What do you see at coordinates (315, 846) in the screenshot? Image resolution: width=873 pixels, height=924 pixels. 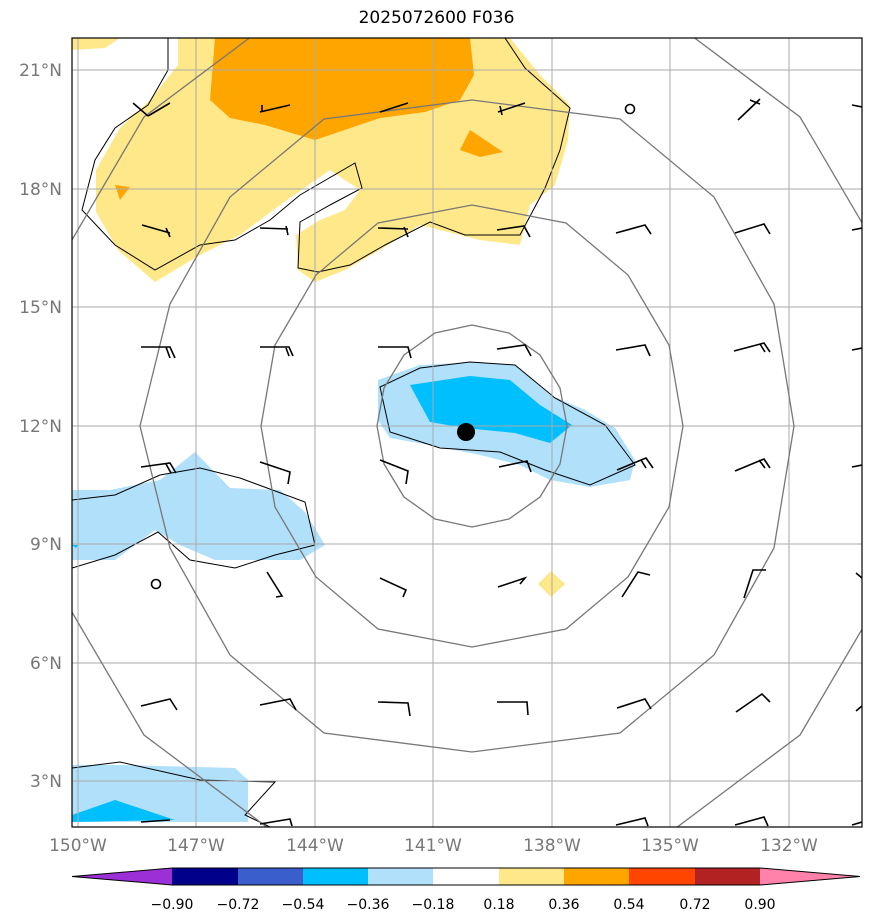 I see `lon-label: 144°W` at bounding box center [315, 846].